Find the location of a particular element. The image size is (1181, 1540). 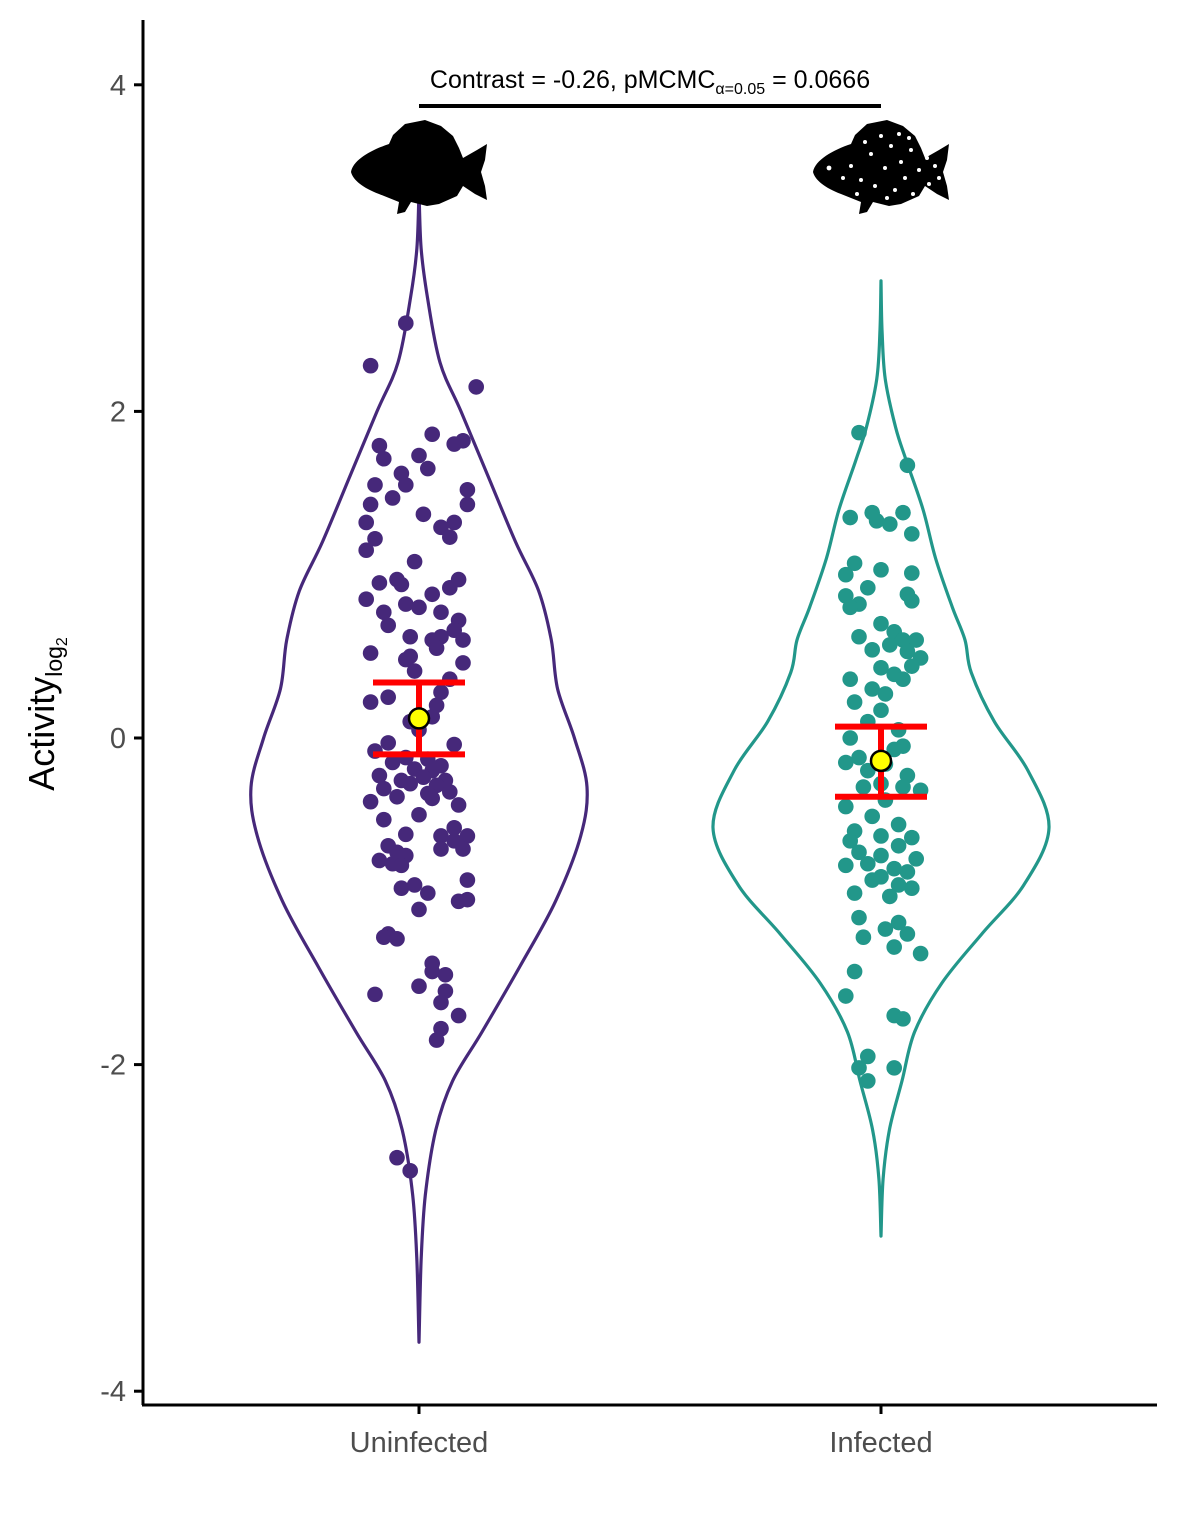

y-axis-title-sub2: 2 is located at coordinates (62, 641).